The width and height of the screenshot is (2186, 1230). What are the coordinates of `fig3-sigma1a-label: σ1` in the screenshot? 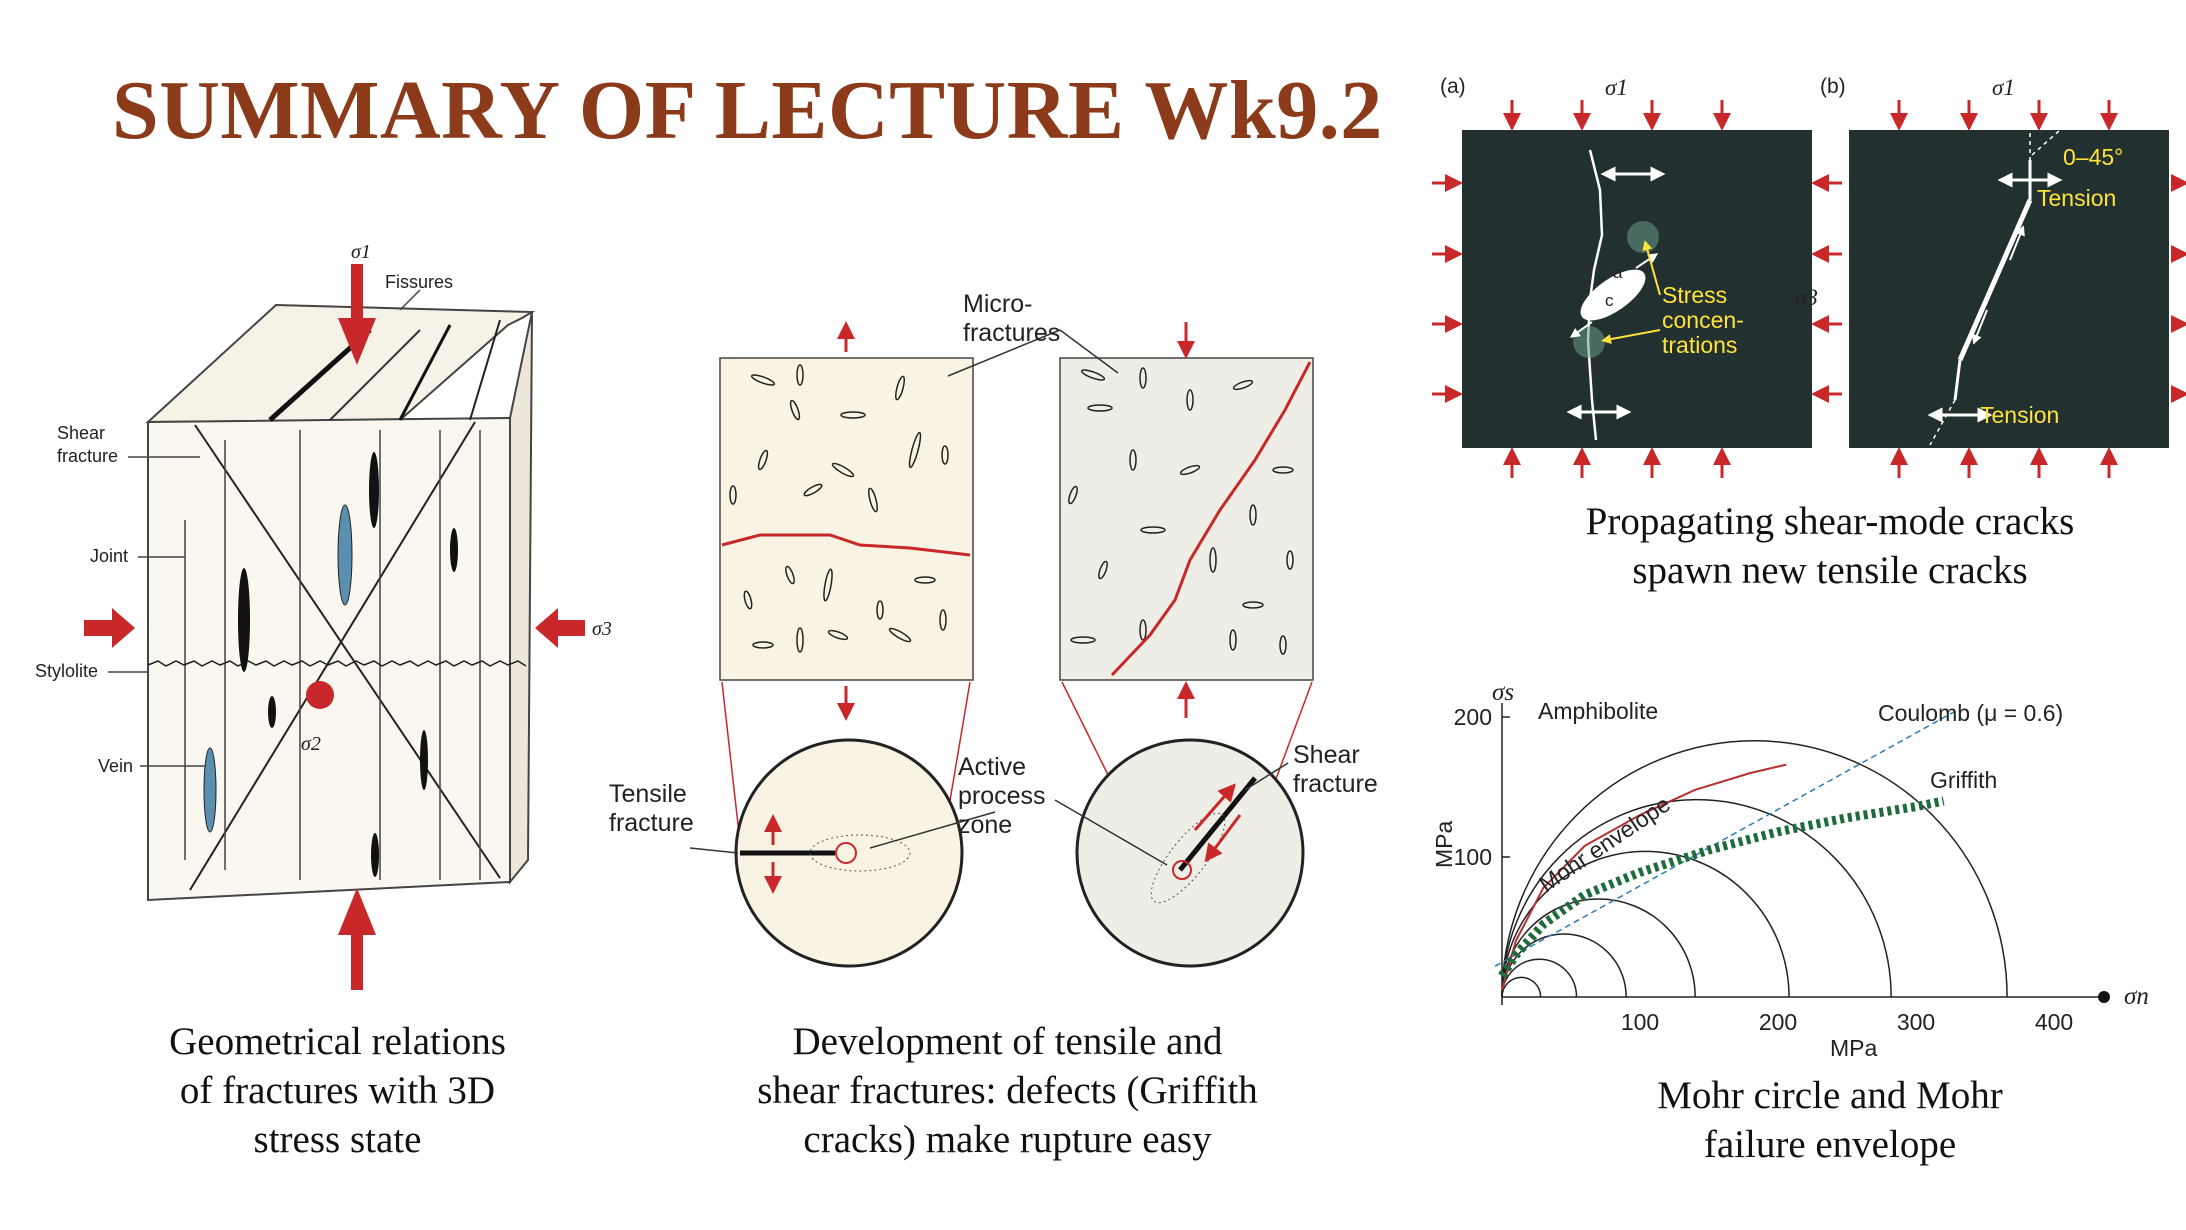 It's located at (1616, 87).